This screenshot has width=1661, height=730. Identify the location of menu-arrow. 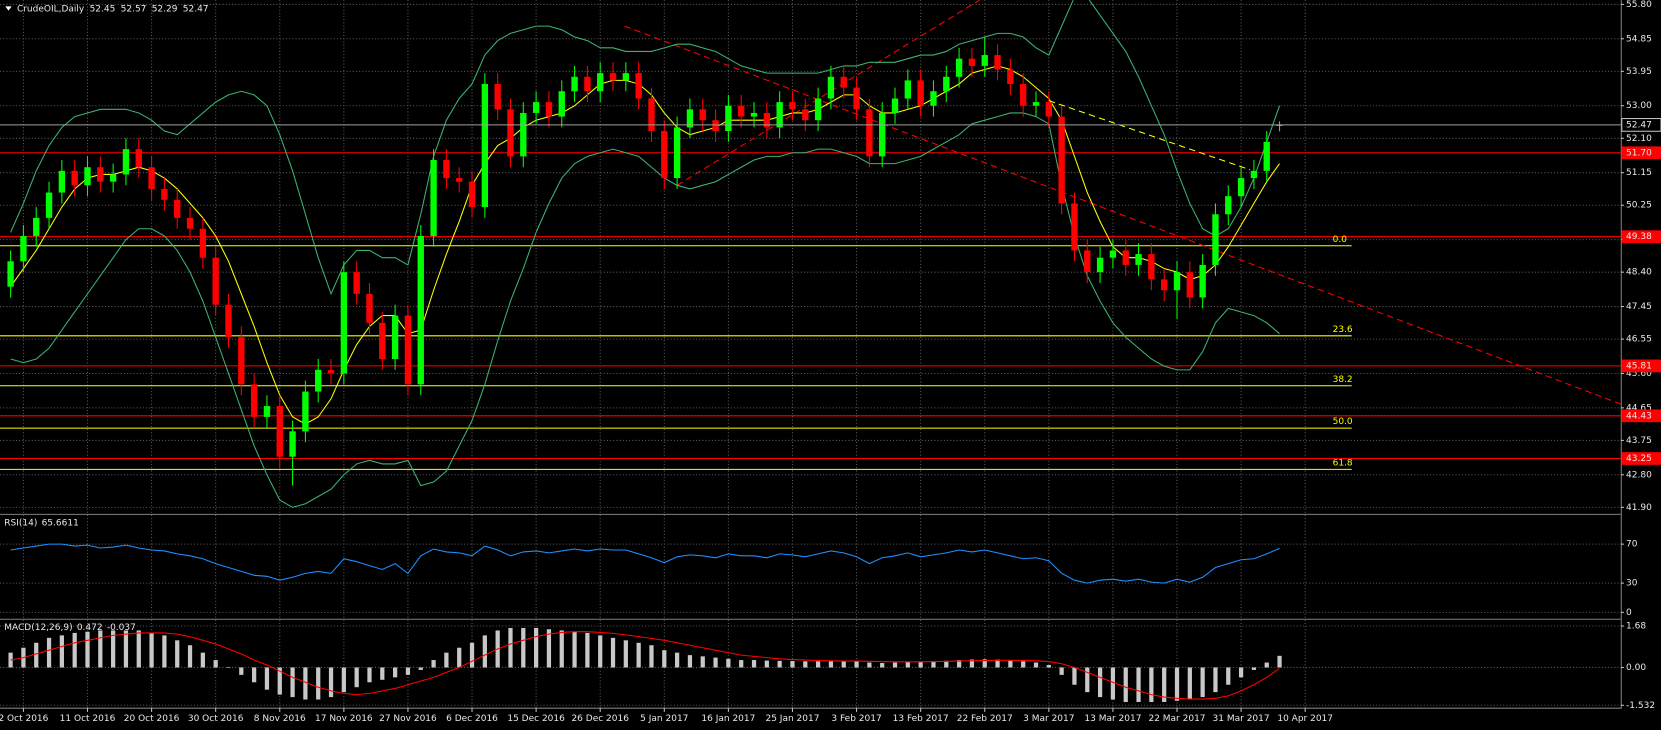
(8, 8).